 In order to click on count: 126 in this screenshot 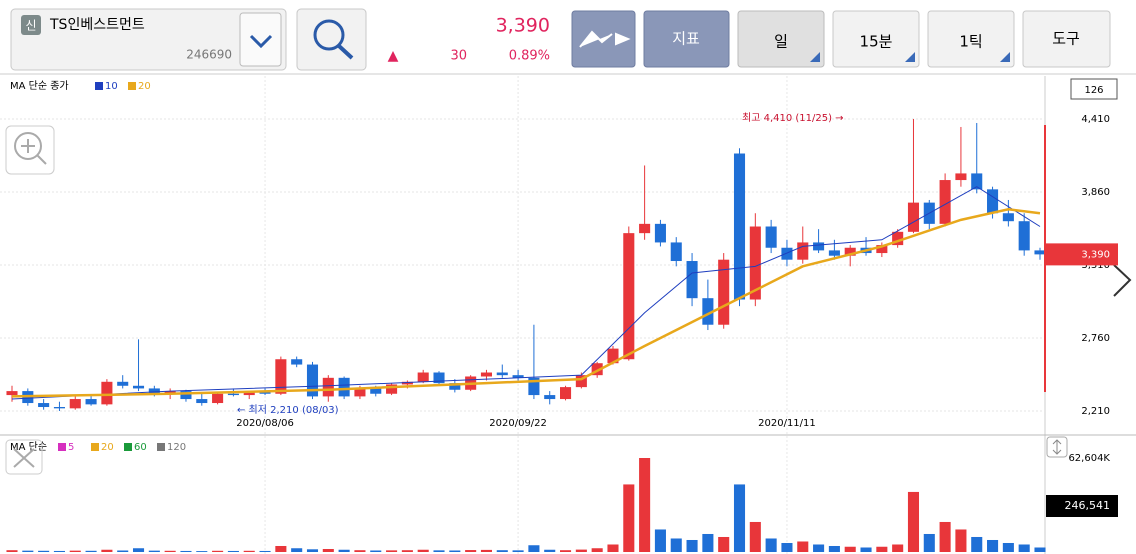, I will do `click(1093, 90)`.